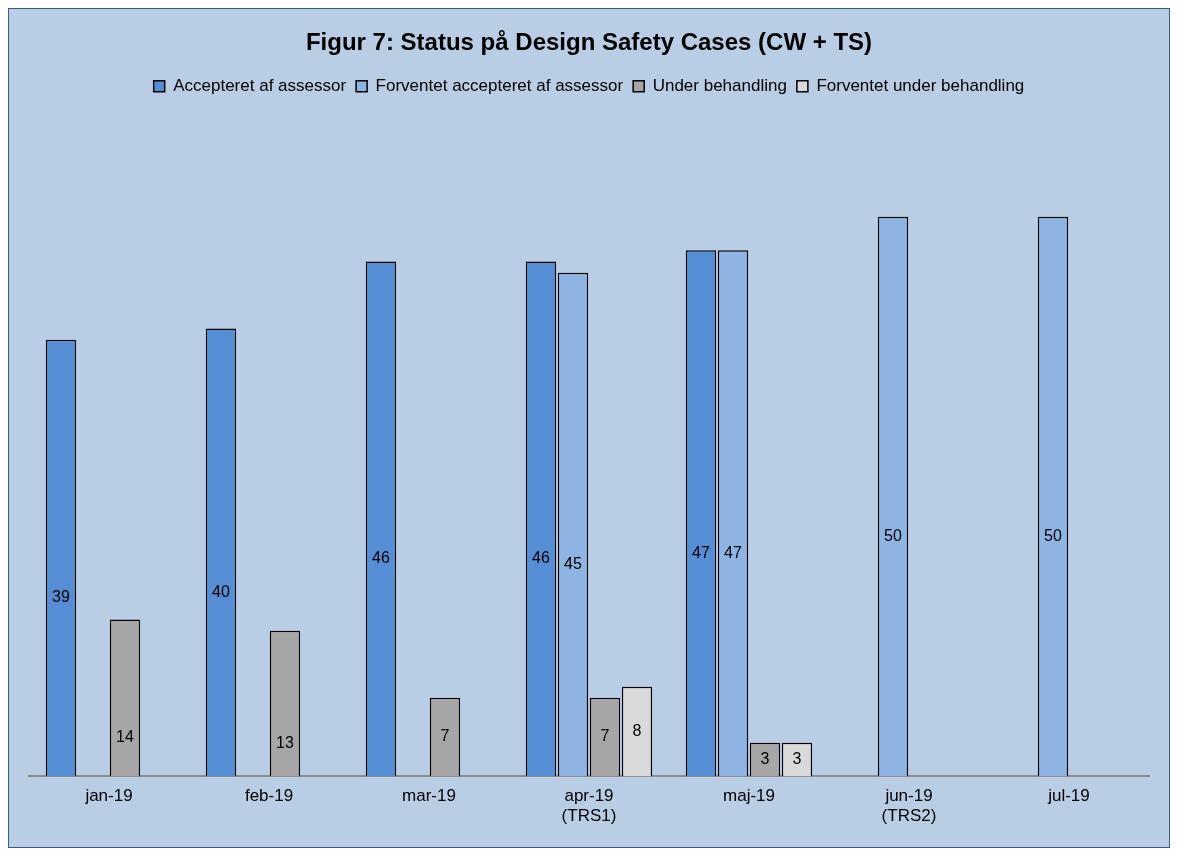  What do you see at coordinates (589, 806) in the screenshot?
I see `x-tick-label: apr-19 (TRS1)` at bounding box center [589, 806].